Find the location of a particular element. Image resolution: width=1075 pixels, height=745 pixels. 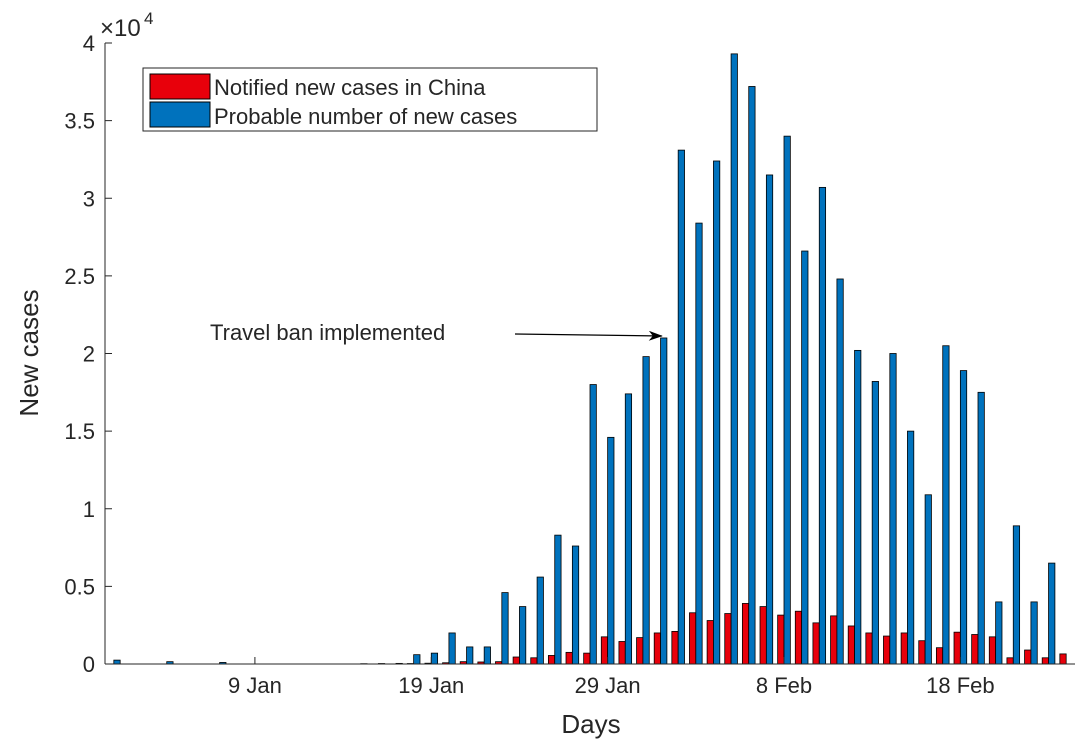

y-tick-label: 2.5 is located at coordinates (79, 276).